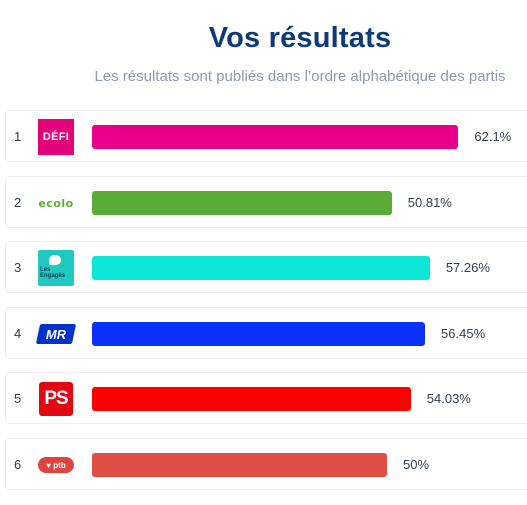 Image resolution: width=527 pixels, height=505 pixels. Describe the element at coordinates (18, 267) in the screenshot. I see `rank-number: 3` at that location.